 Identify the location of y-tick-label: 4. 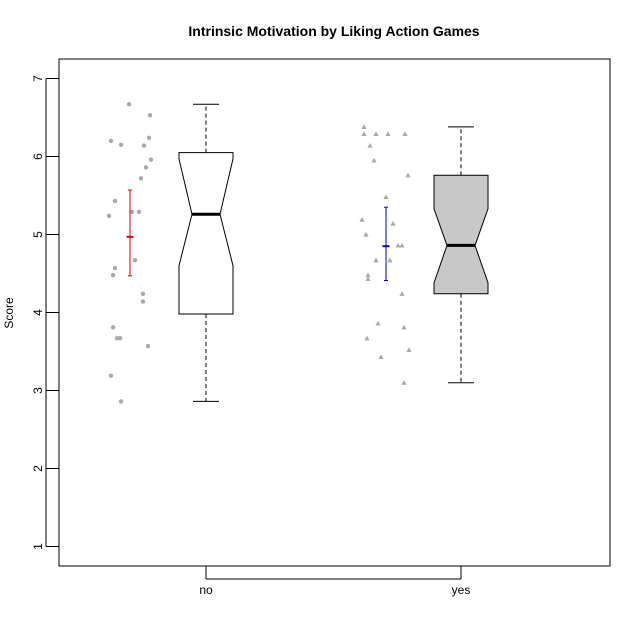
(38, 312).